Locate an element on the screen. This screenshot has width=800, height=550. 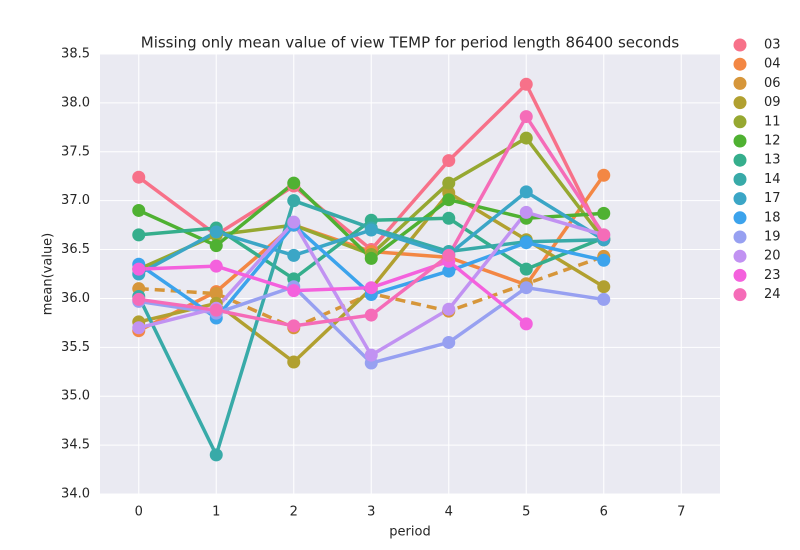
y-tick-label: 38.5 is located at coordinates (75, 54).